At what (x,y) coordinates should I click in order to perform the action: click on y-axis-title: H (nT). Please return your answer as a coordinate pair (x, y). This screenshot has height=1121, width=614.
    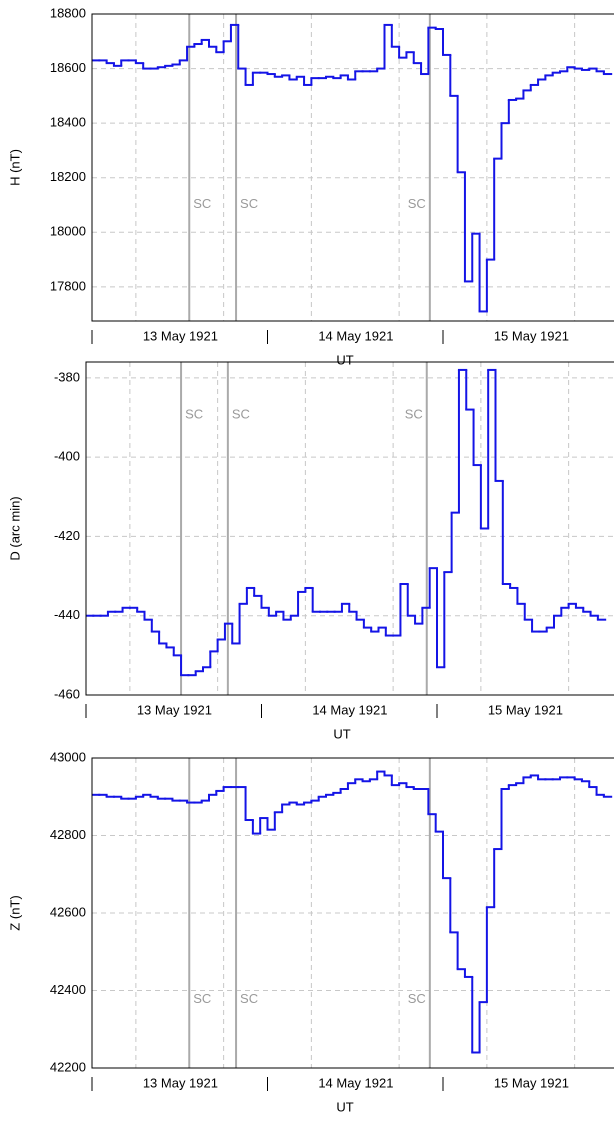
    Looking at the image, I should click on (14, 167).